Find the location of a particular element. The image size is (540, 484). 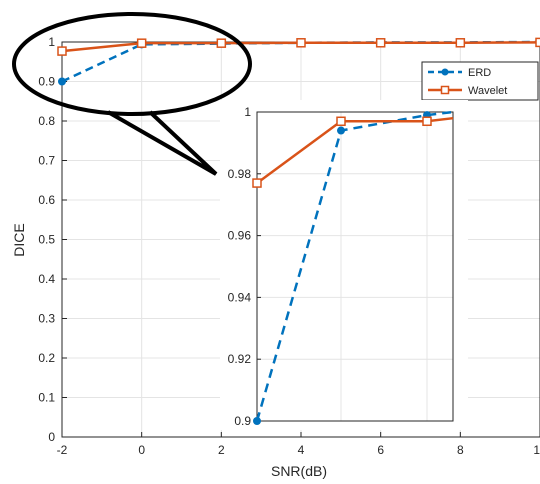

inset-y-tick-label: 1 is located at coordinates (247, 112).